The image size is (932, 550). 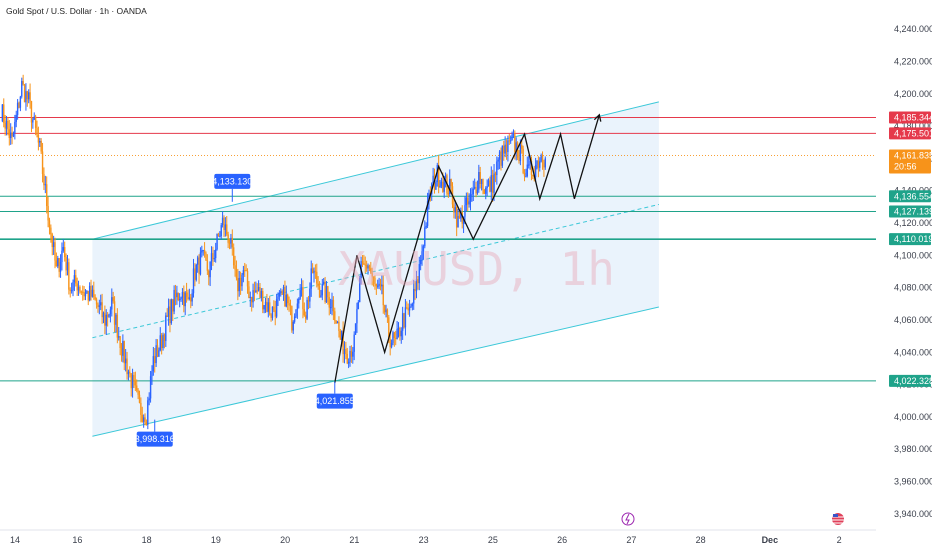 What do you see at coordinates (628, 519) in the screenshot?
I see `lightning-event-icon` at bounding box center [628, 519].